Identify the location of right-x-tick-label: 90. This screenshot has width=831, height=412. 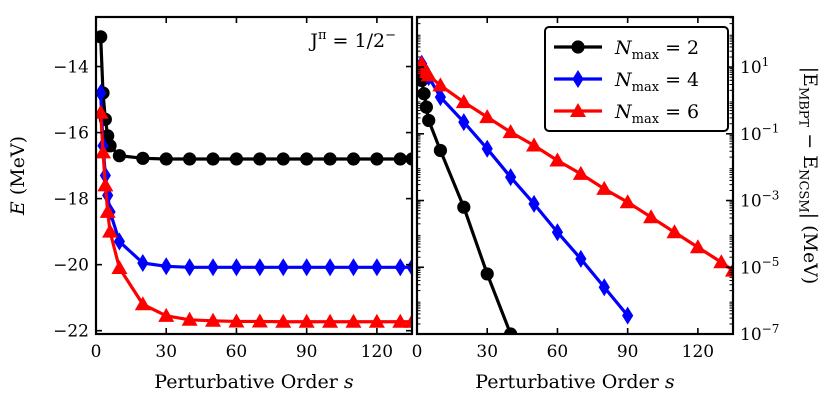
(628, 352).